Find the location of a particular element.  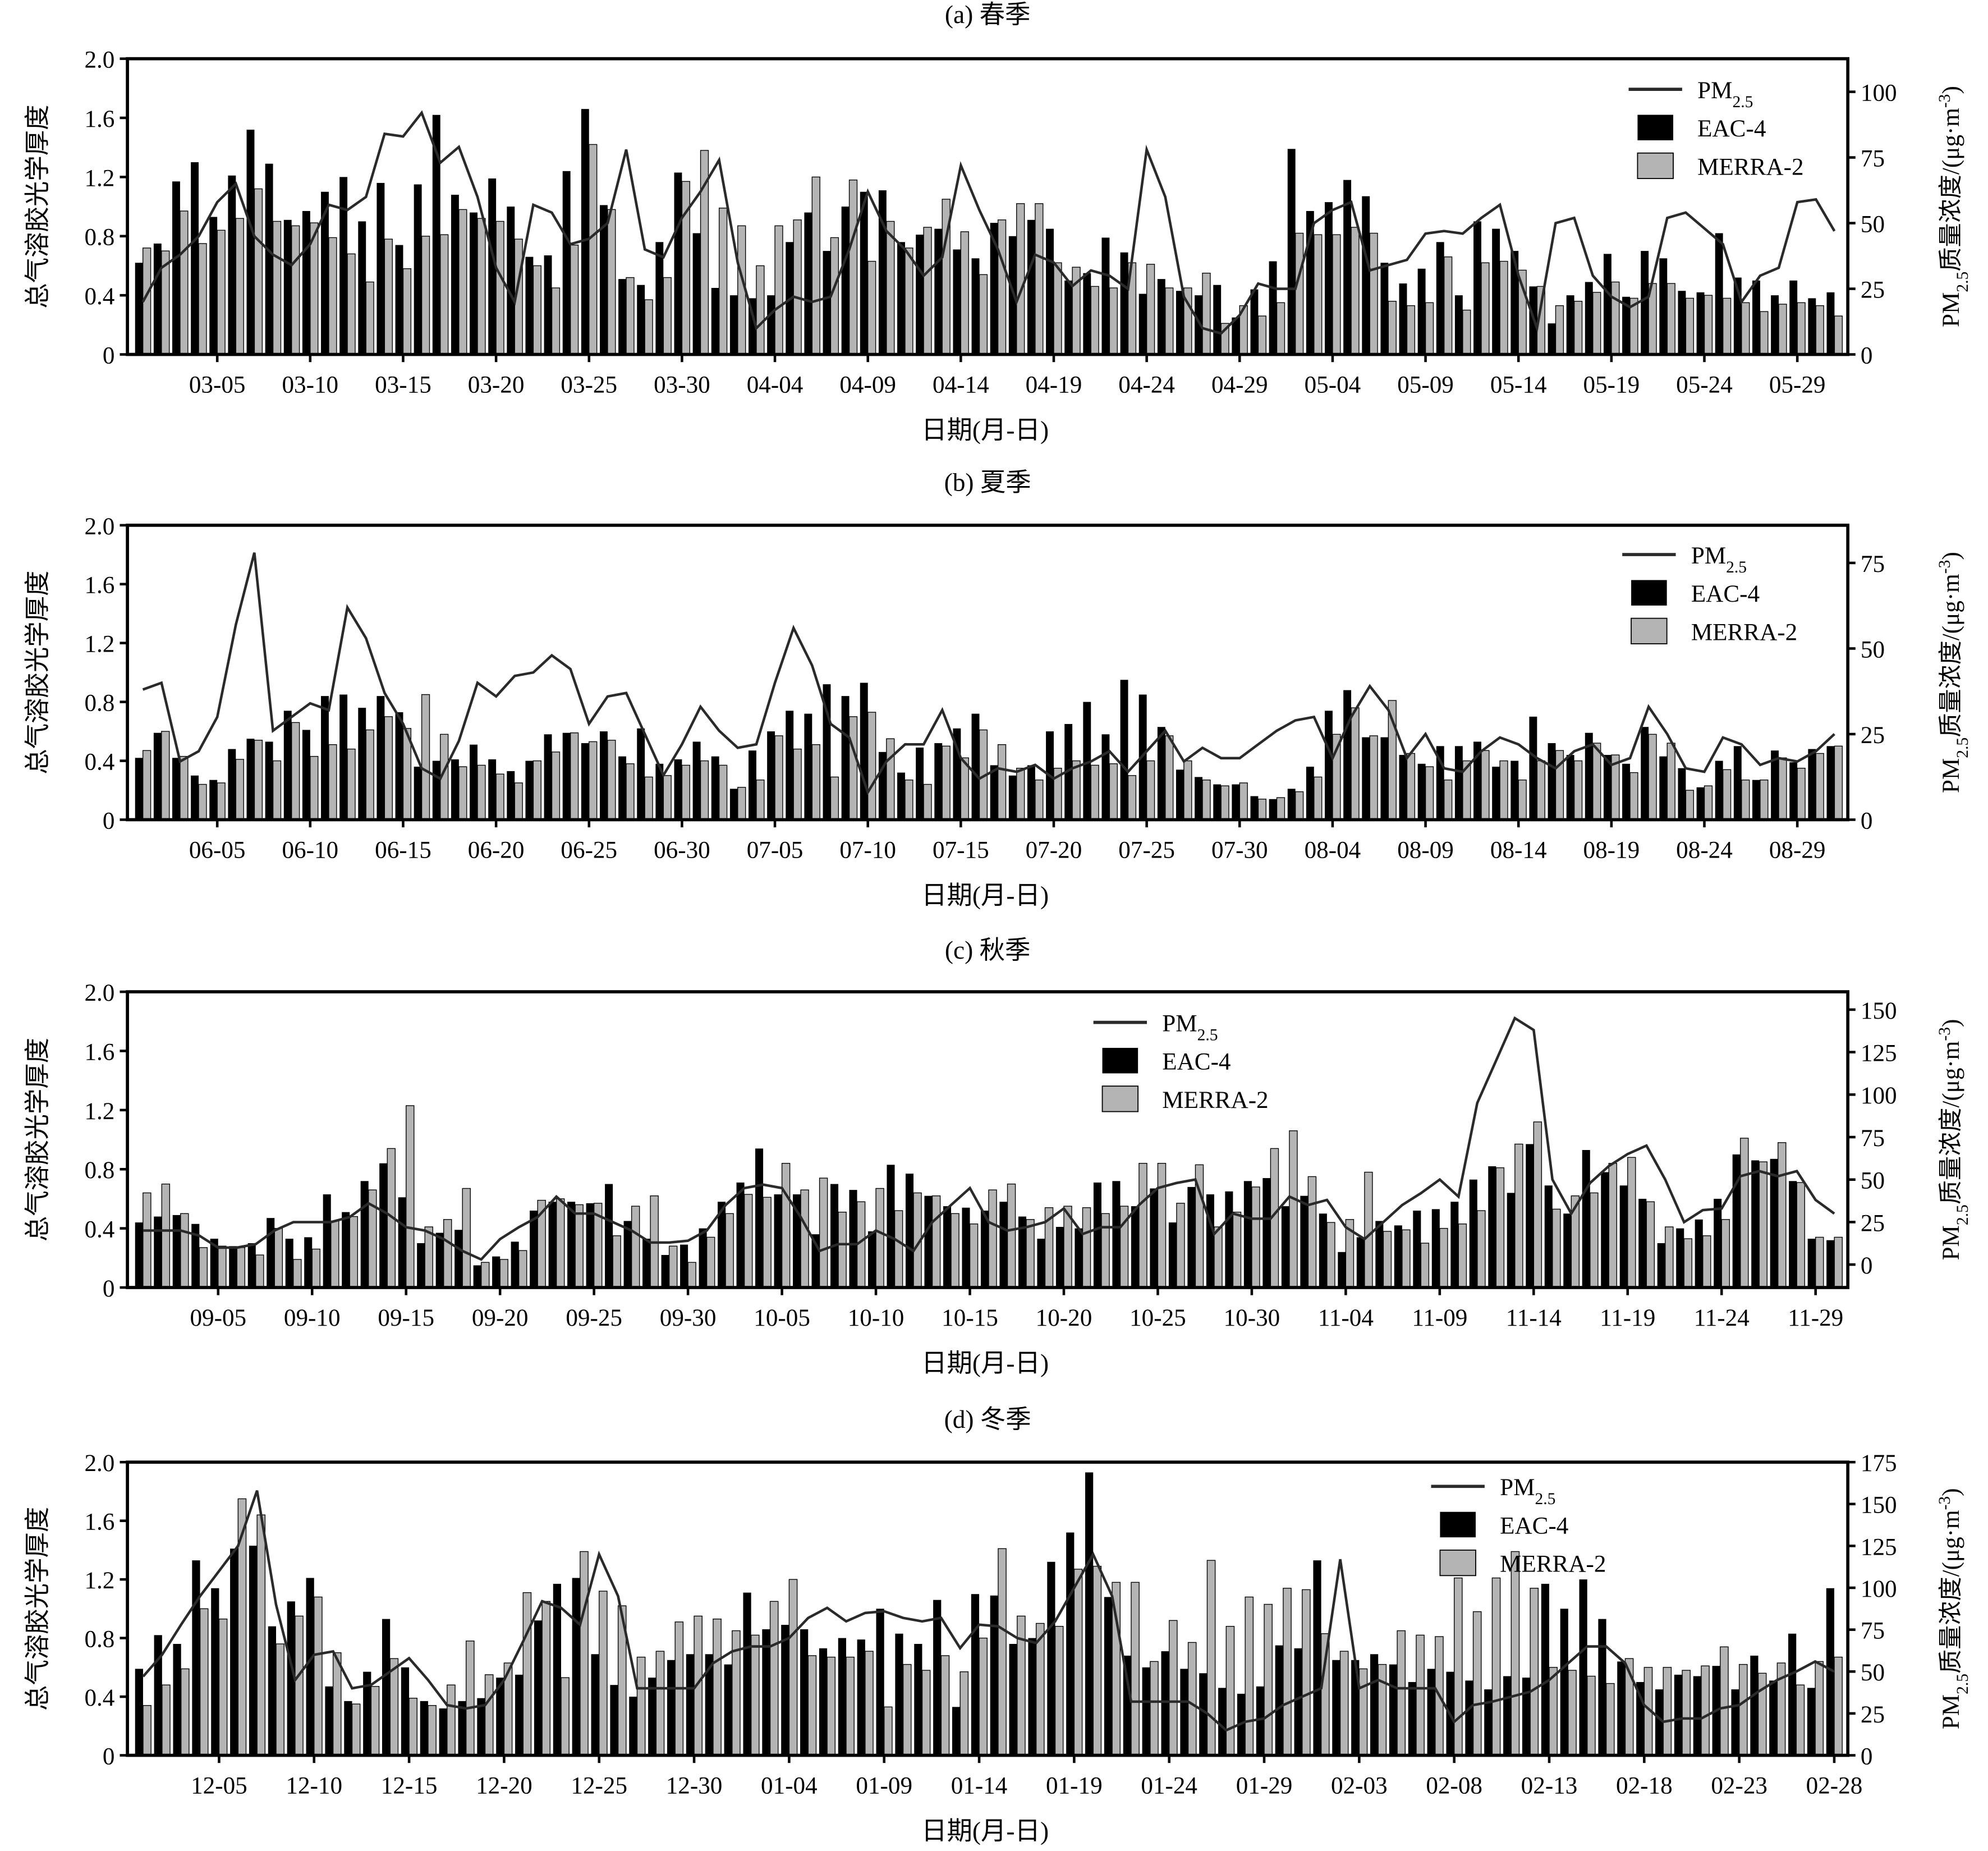

x-axis-label: 日期(月-日) is located at coordinates (985, 1831).